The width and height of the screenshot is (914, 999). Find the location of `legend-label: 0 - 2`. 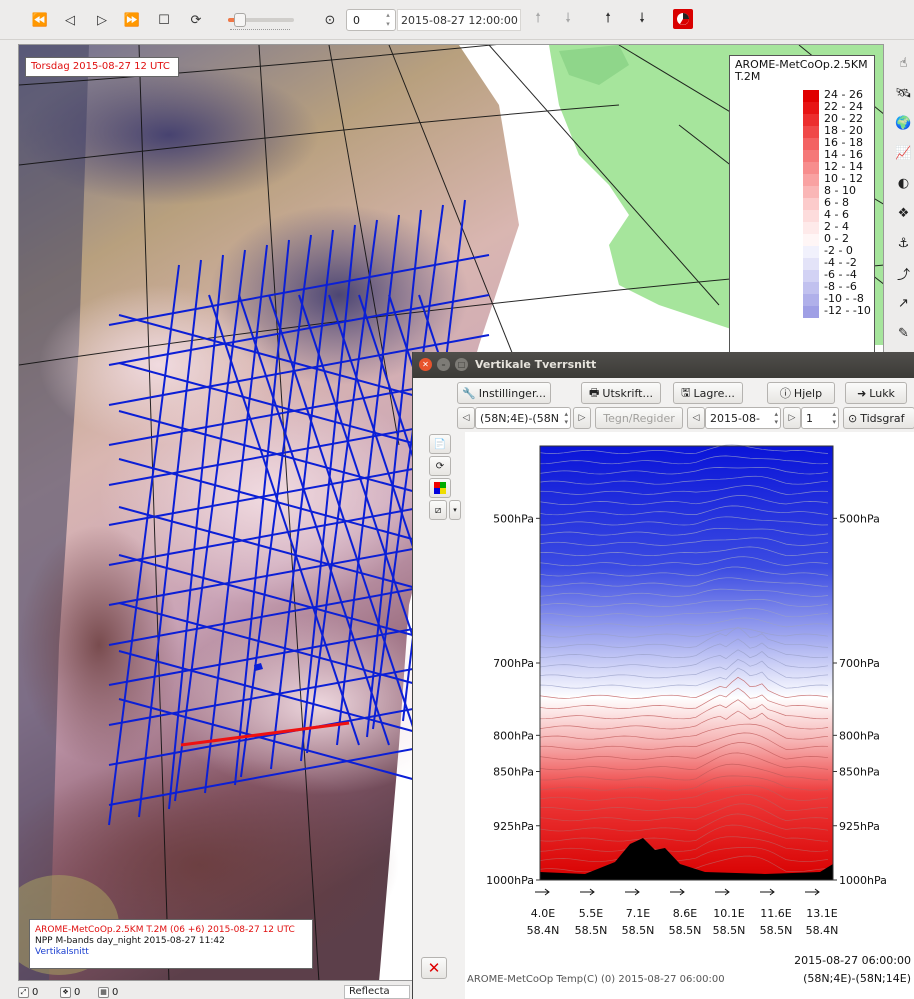

legend-label: 0 - 2 is located at coordinates (836, 238).